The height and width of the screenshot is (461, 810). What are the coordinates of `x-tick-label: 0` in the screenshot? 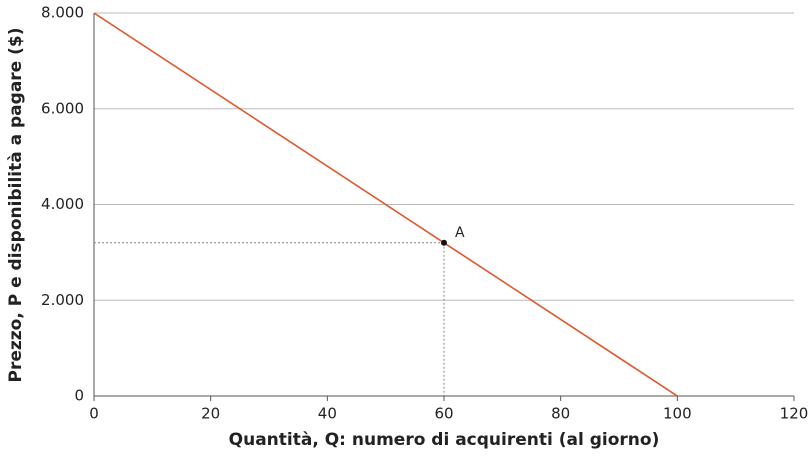 It's located at (94, 414).